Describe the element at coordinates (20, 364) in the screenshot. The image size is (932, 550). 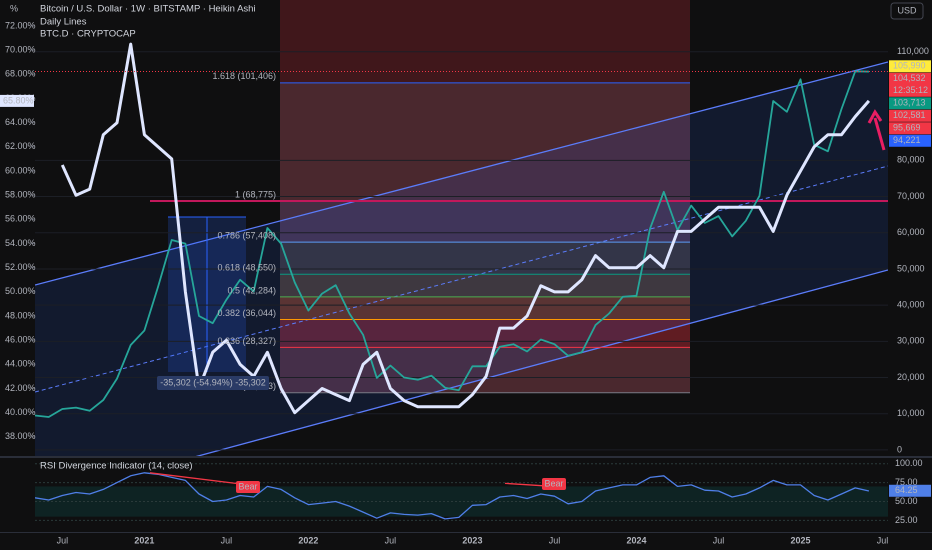
I see `y2-tick-label: 44.00%` at that location.